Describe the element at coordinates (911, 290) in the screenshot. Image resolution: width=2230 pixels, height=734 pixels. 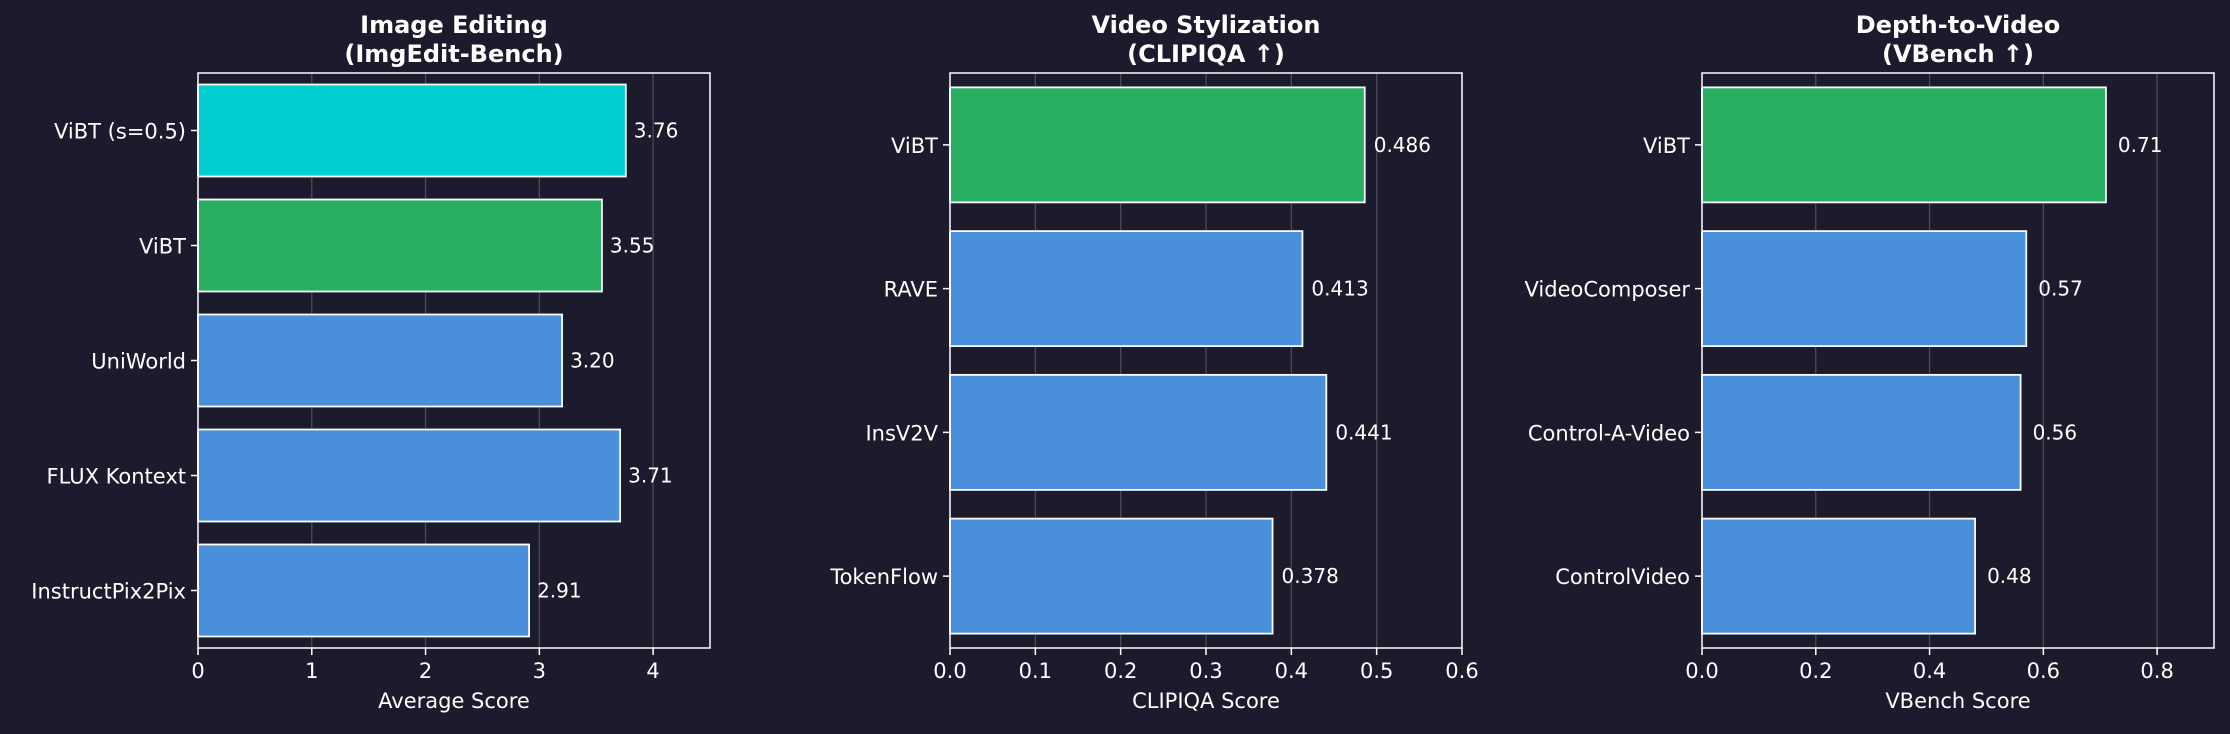
I see `y-tick-label: RAVE` at that location.